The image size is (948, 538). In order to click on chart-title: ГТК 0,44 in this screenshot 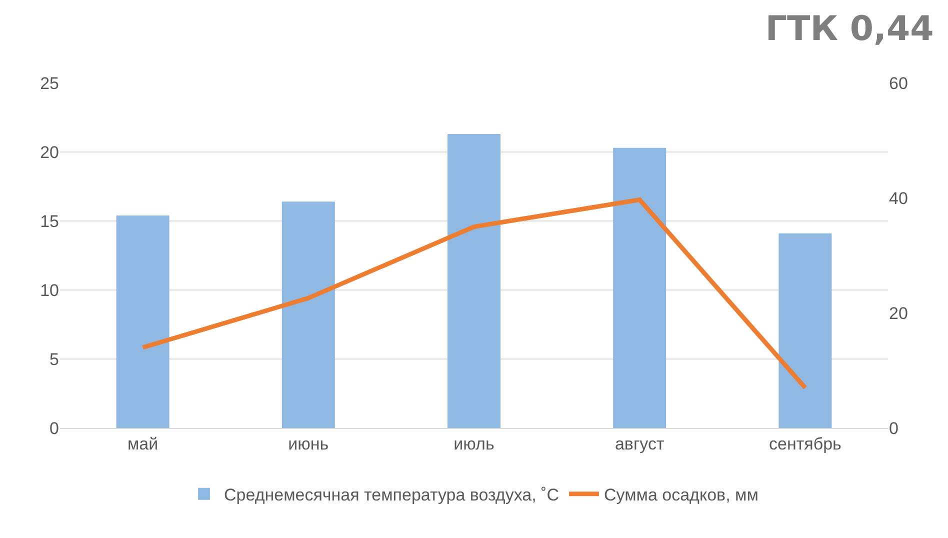, I will do `click(849, 28)`.